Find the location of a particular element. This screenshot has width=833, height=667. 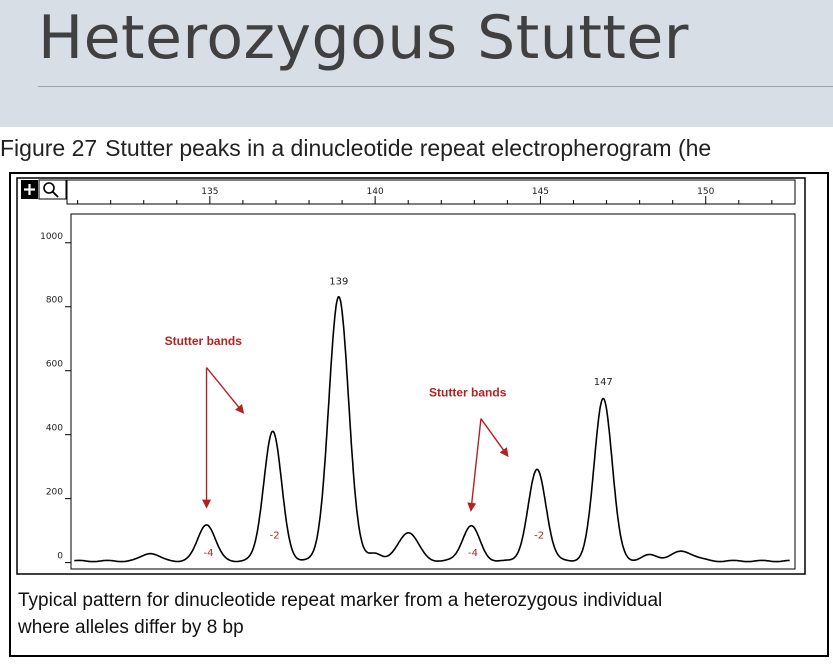

title-divider is located at coordinates (435, 86).